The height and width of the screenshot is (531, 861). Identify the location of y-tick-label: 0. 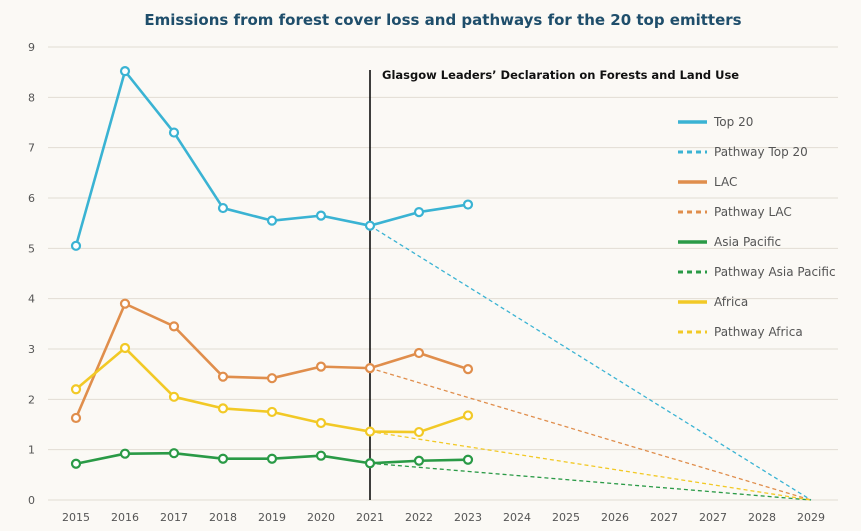
(31, 500).